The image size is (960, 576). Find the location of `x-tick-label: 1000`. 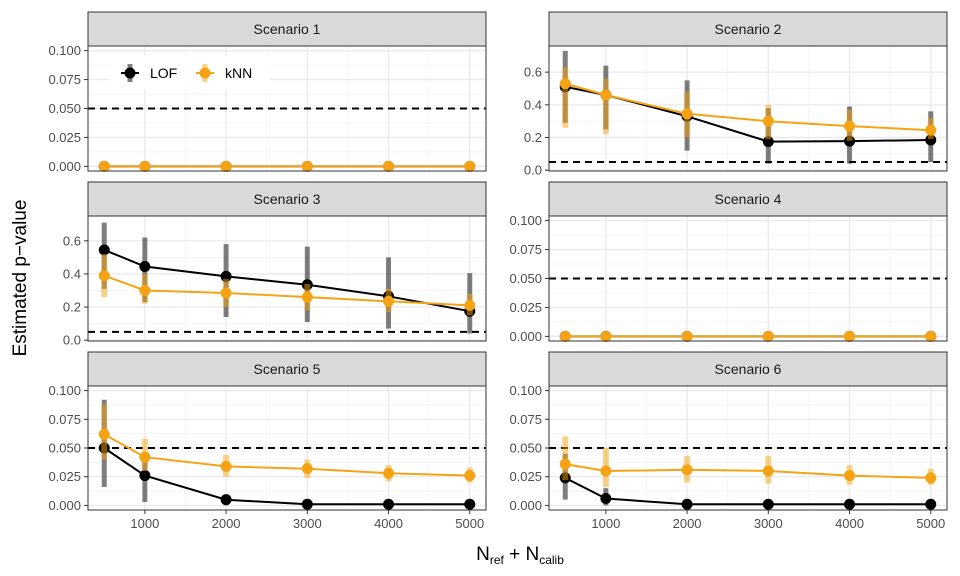

x-tick-label: 1000 is located at coordinates (605, 523).